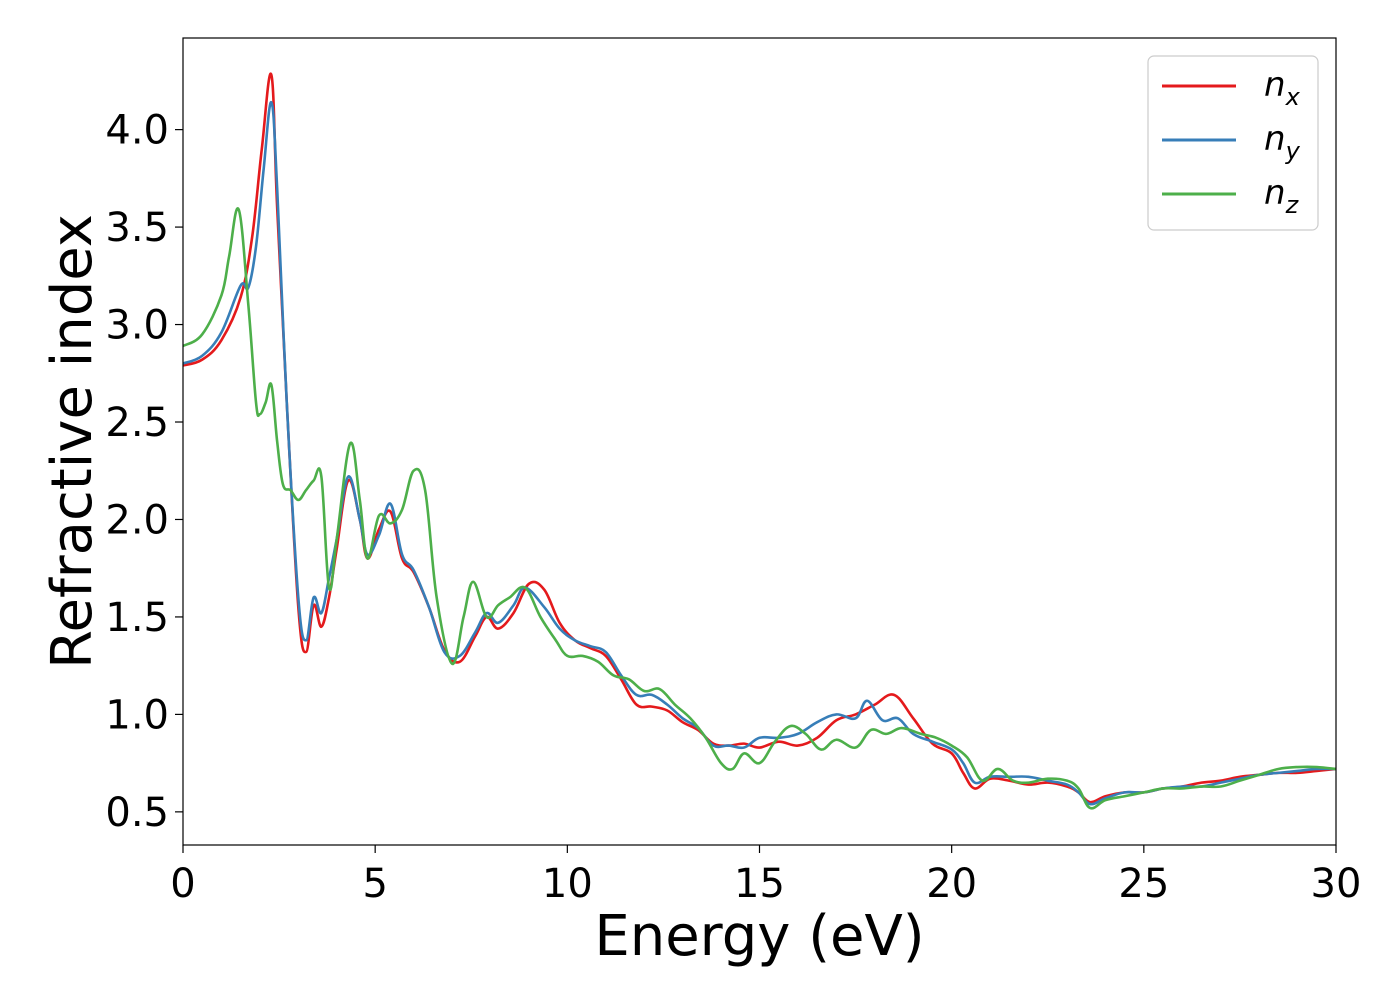  Describe the element at coordinates (374, 884) in the screenshot. I see `x-tick-label: 5` at that location.